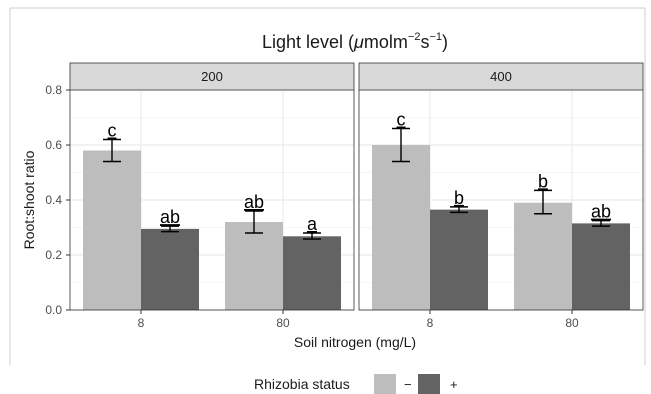 This screenshot has width=651, height=394. I want to click on title-prefix: Light level (, so click(308, 42).